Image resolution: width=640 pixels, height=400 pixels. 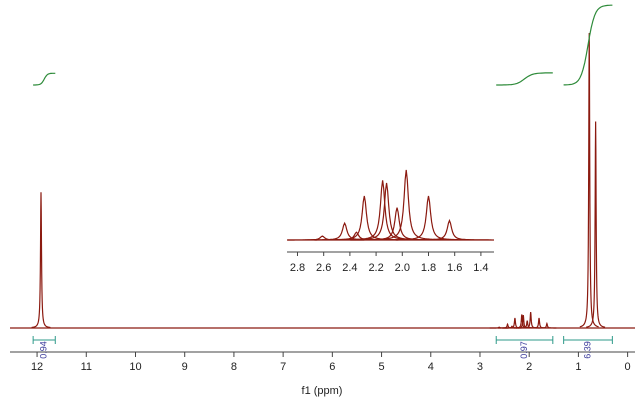 What do you see at coordinates (529, 367) in the screenshot?
I see `x-tick-label: 2` at bounding box center [529, 367].